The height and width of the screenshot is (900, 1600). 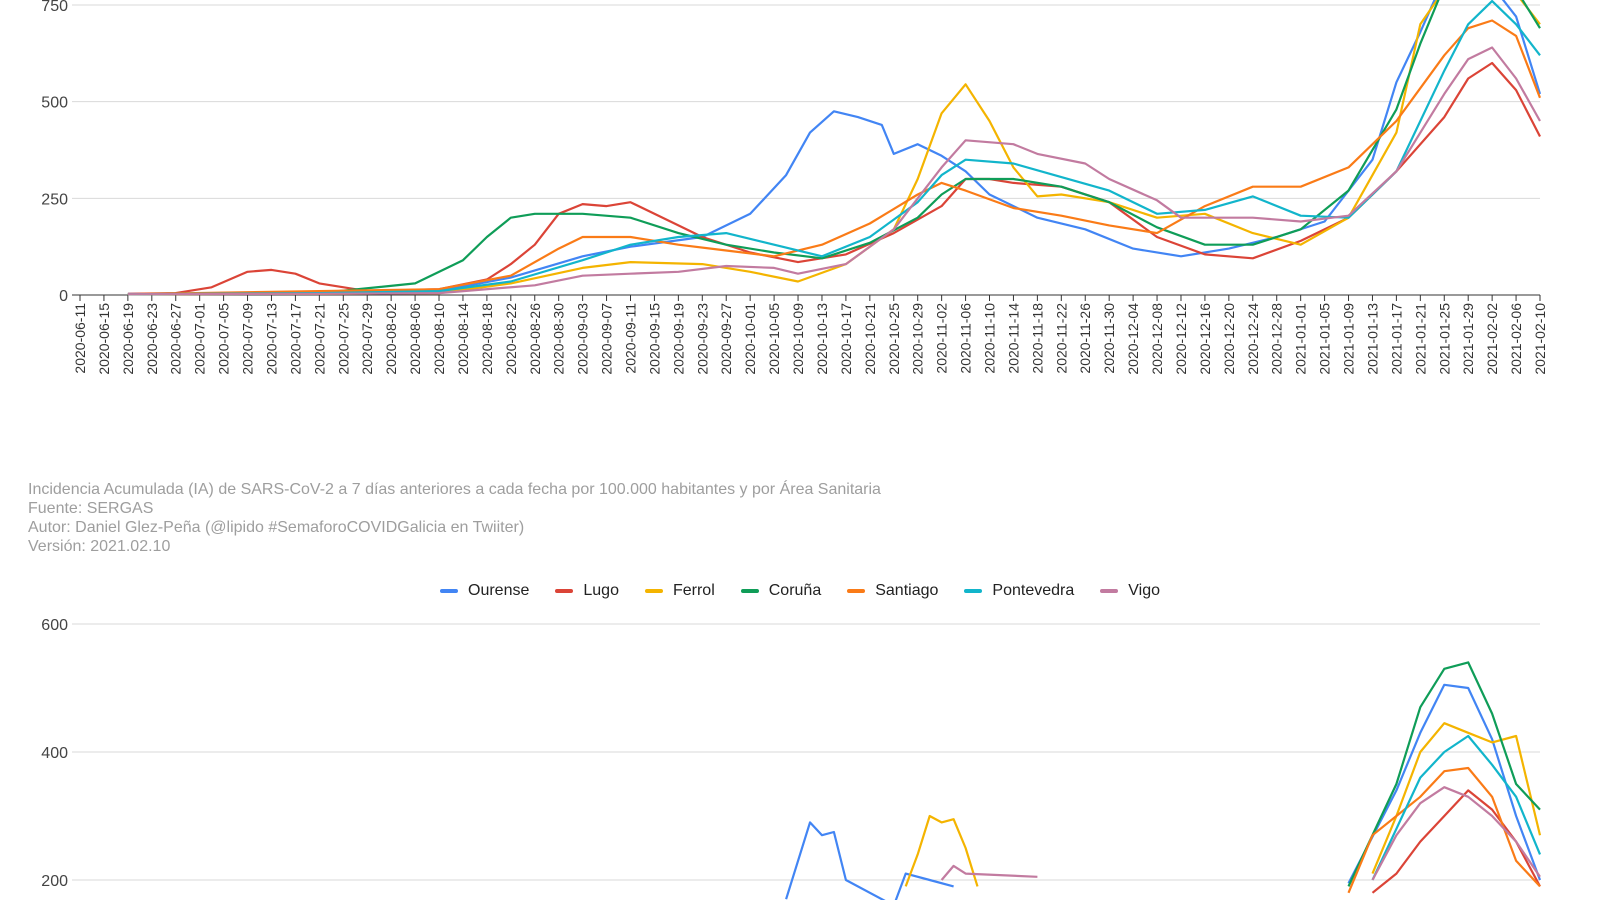 What do you see at coordinates (152, 339) in the screenshot?
I see `x-tick-label: 2020-06-23` at bounding box center [152, 339].